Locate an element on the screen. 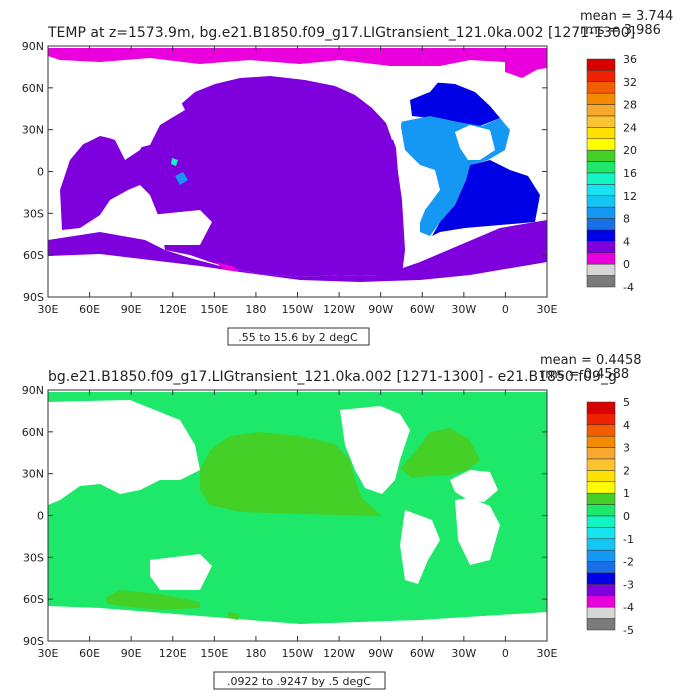 The image size is (700, 700). x-tick-label: 120W is located at coordinates (339, 309).